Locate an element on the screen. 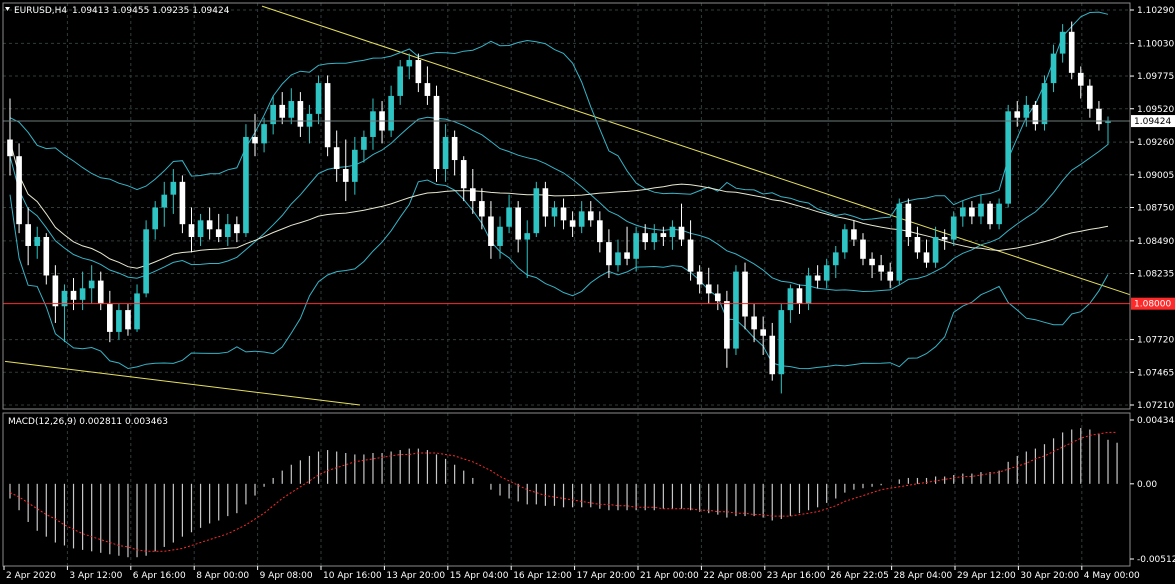 This screenshot has width=1175, height=584. trendline-lower is located at coordinates (182, 383).